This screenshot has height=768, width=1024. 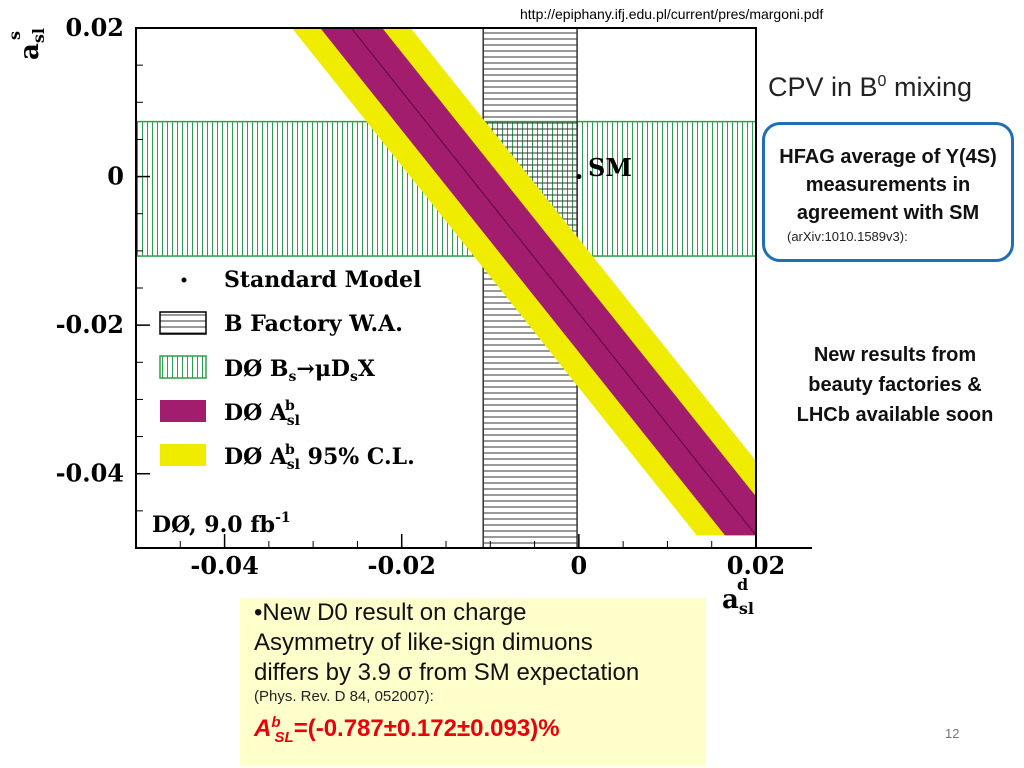 I want to click on y-axis-label-sup: s, so click(x=14, y=35).